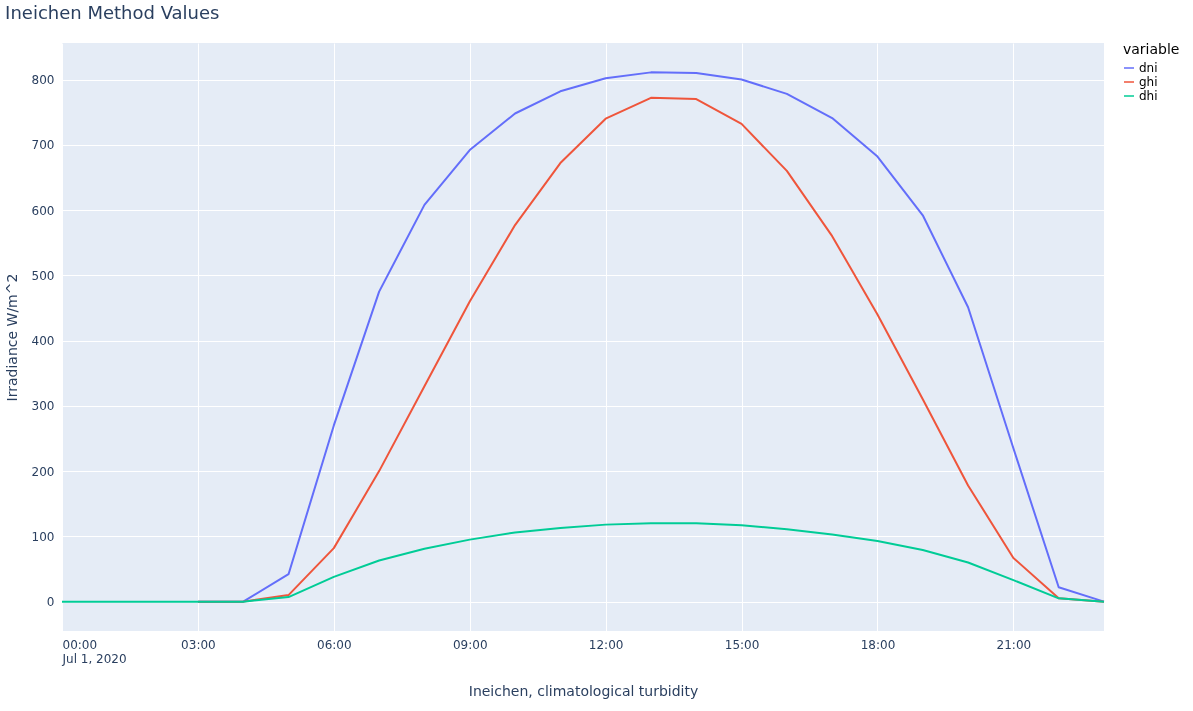 The height and width of the screenshot is (711, 1193). What do you see at coordinates (198, 644) in the screenshot?
I see `x-tick-label: 03:00` at bounding box center [198, 644].